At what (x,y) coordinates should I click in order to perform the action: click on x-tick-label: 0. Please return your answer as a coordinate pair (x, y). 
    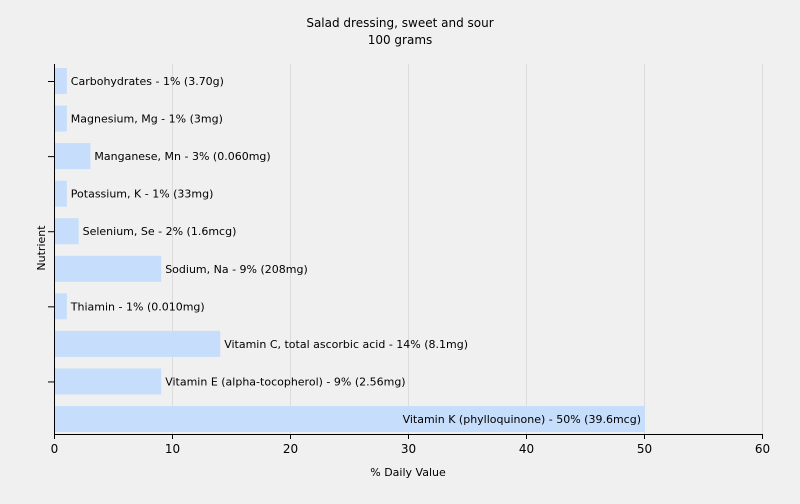
    Looking at the image, I should click on (55, 449).